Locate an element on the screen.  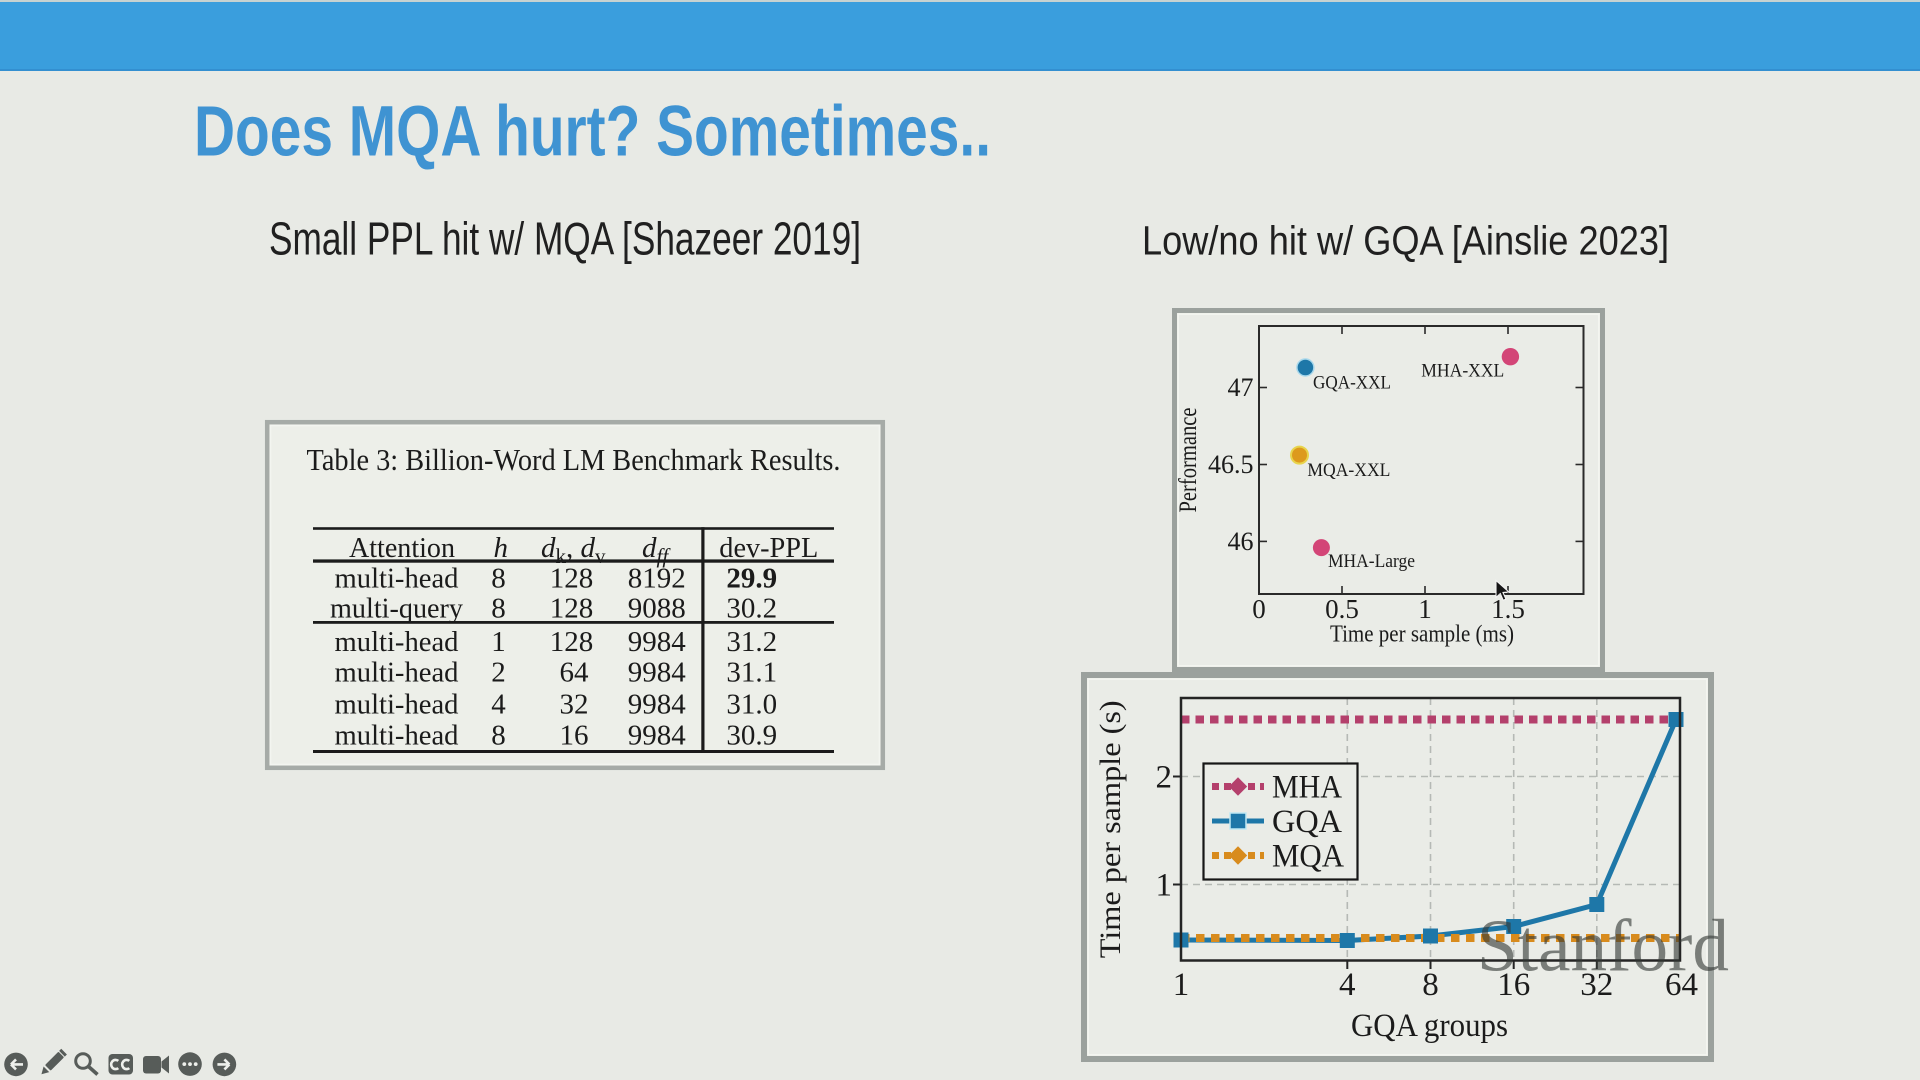
svg-text: 46 is located at coordinates (1241, 541).